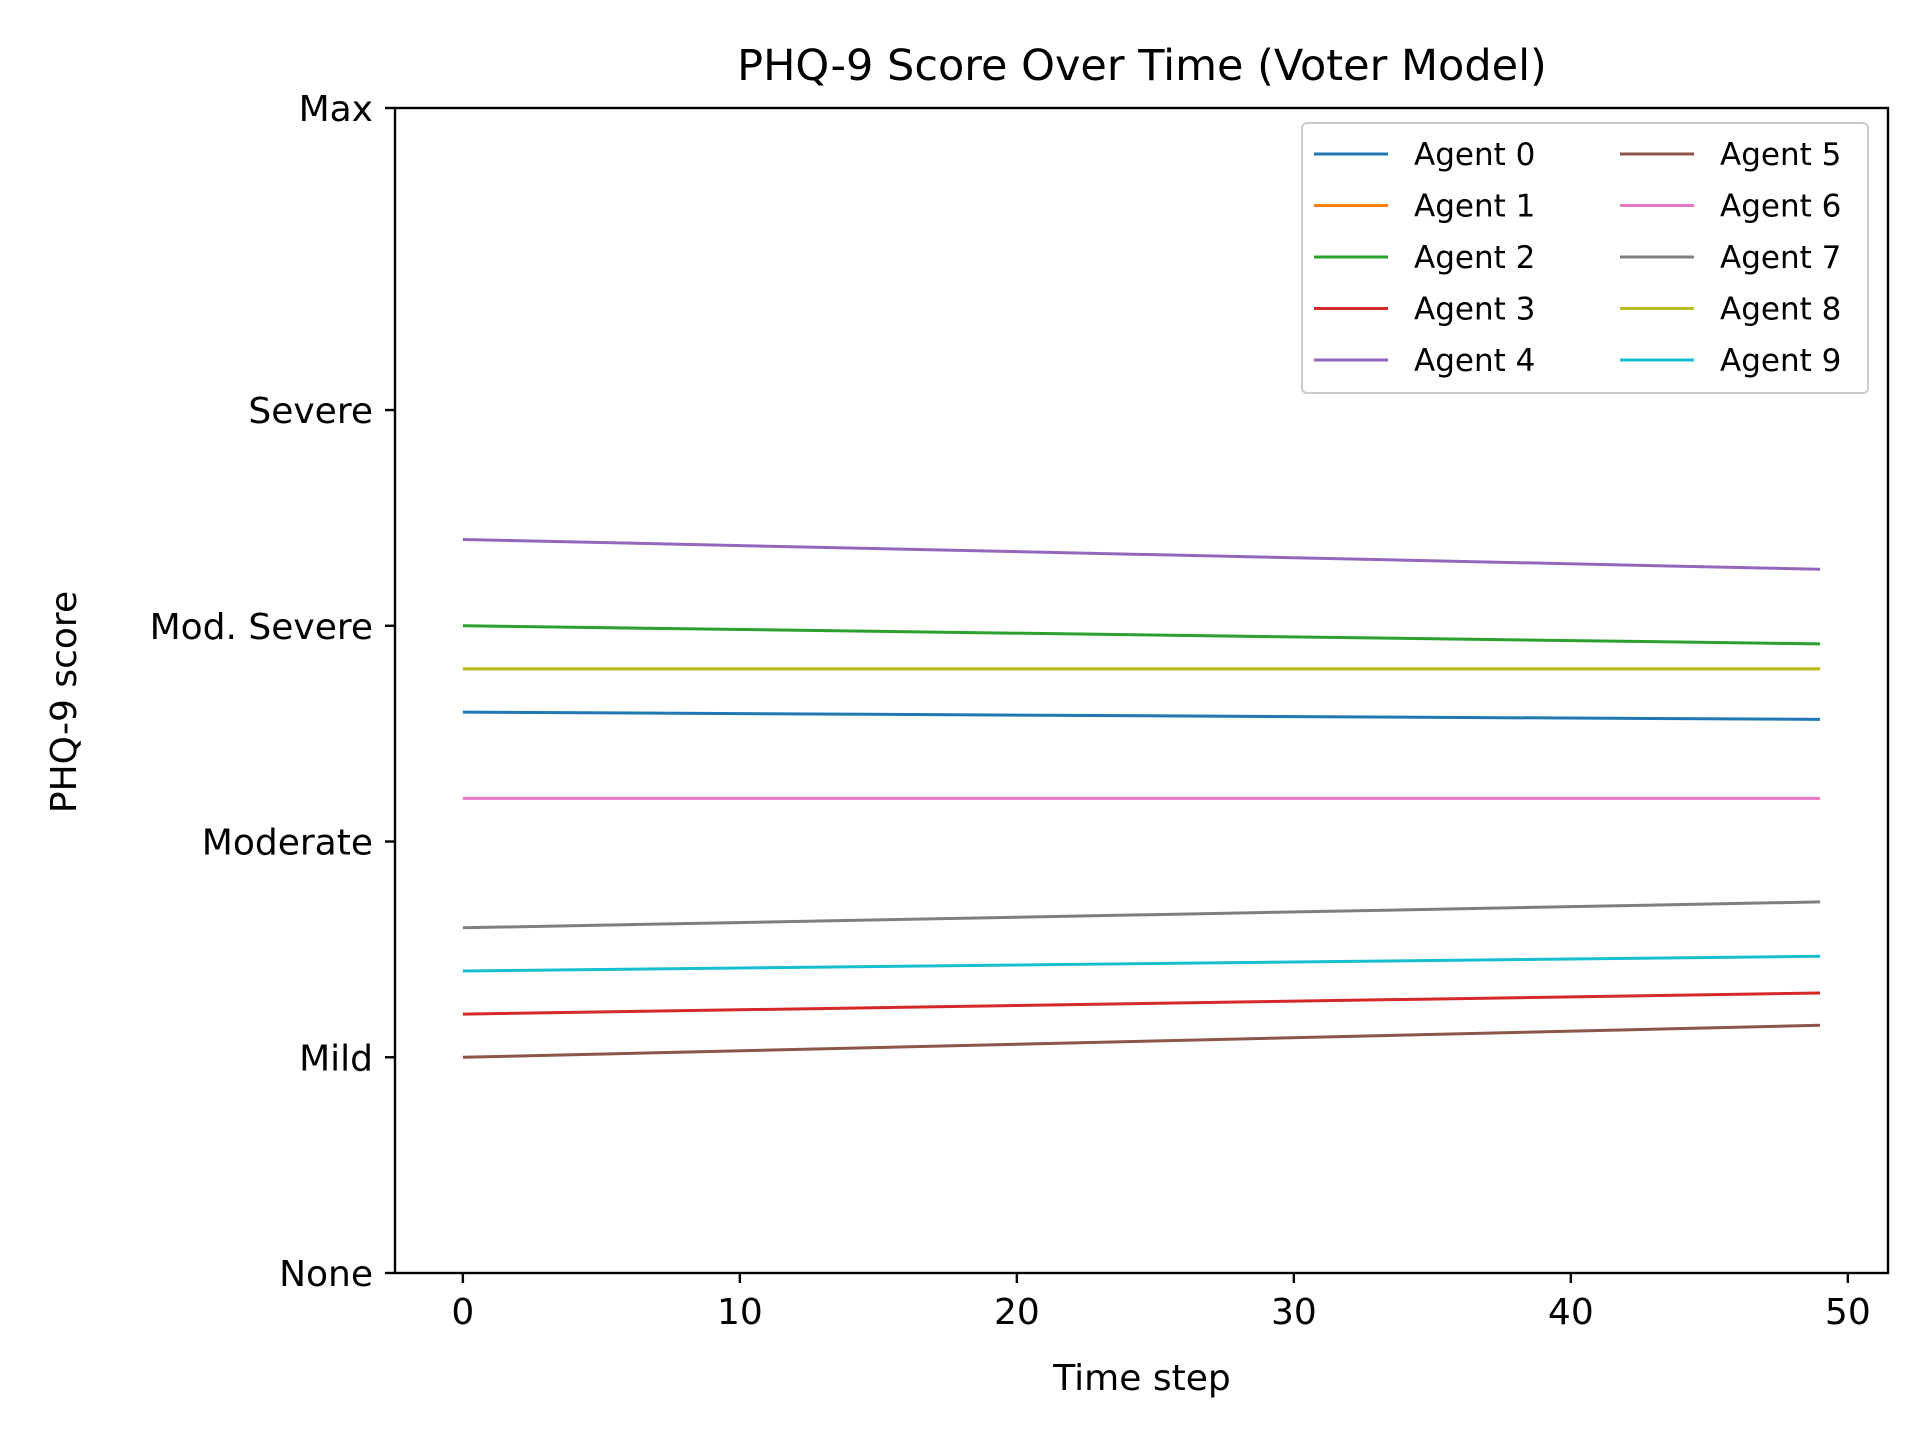  Describe the element at coordinates (1474, 361) in the screenshot. I see `legend-label-agent-4: Agent 4` at that location.